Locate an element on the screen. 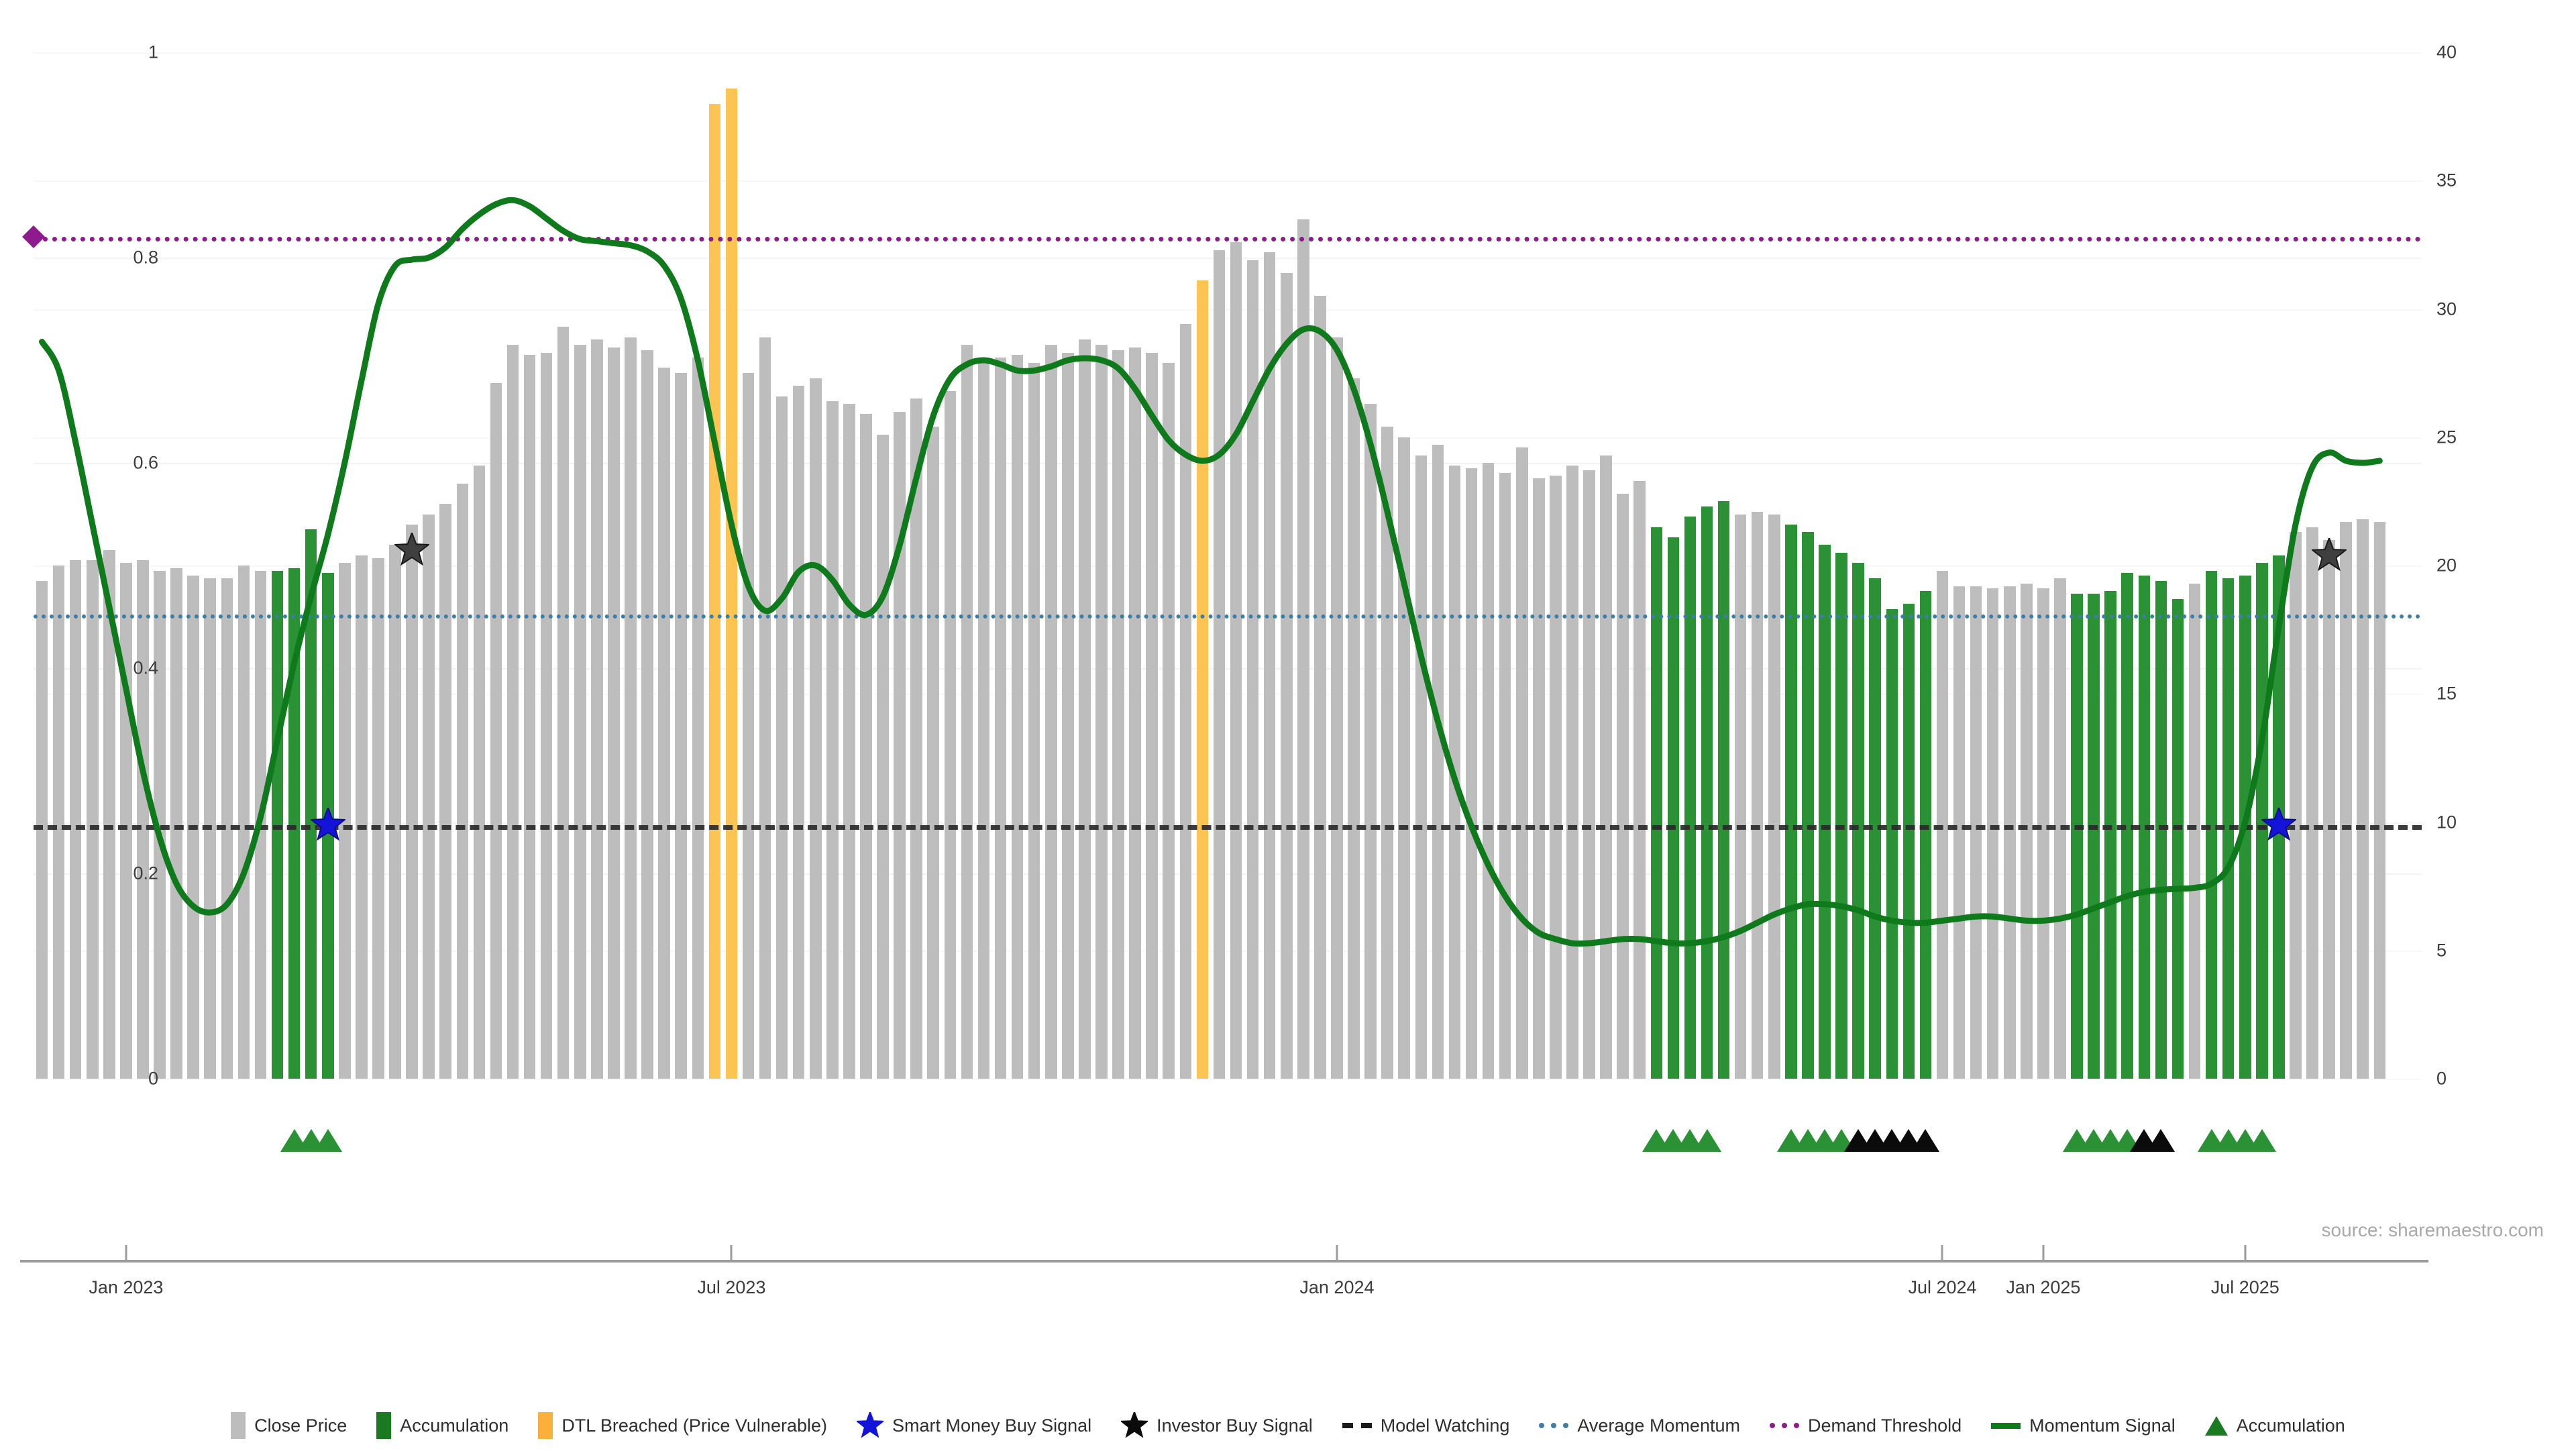  legend-item: Smart Money Buy Signal is located at coordinates (974, 1425).